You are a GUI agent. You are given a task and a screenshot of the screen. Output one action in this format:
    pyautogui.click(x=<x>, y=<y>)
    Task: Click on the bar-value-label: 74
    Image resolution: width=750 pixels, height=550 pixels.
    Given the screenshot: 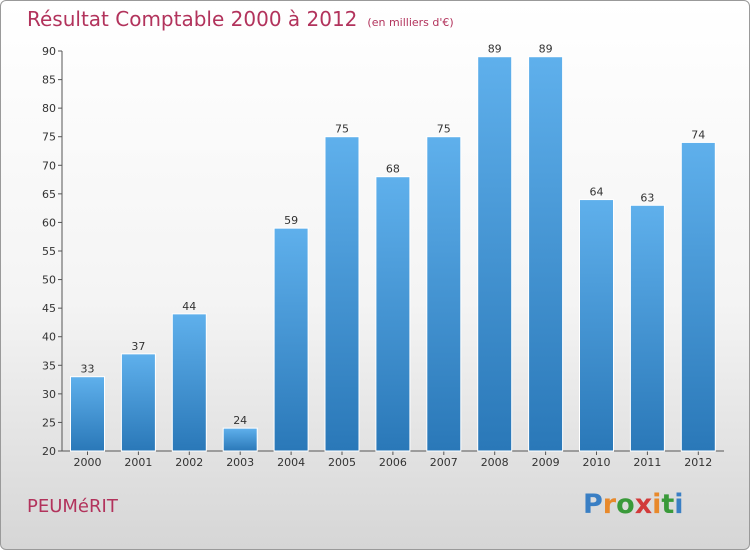 What is the action you would take?
    pyautogui.click(x=698, y=134)
    